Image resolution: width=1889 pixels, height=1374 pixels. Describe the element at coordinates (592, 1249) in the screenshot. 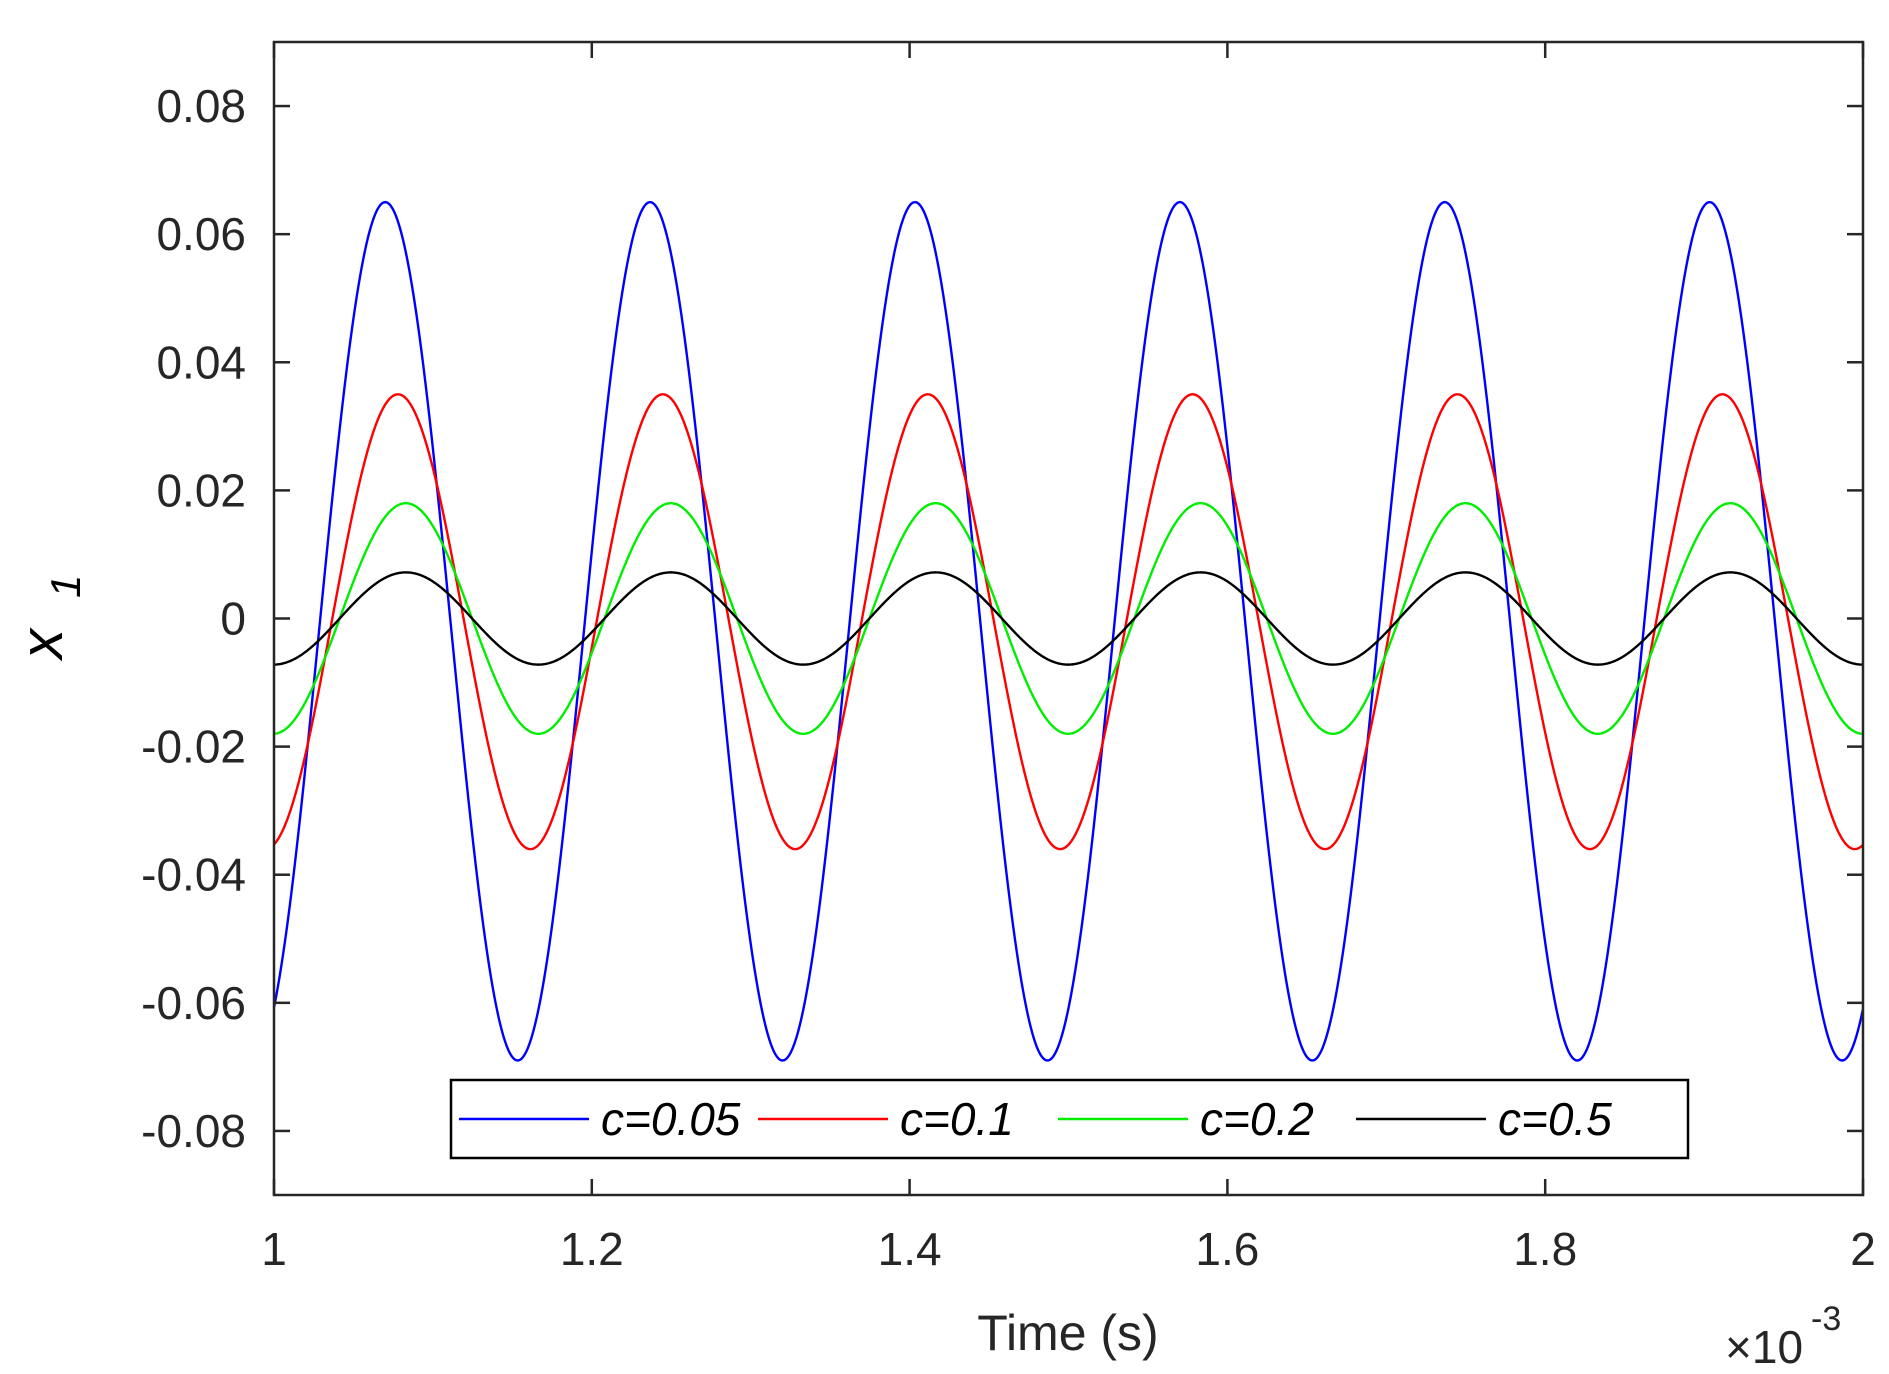

I see `x-tick-label-2: 1.2` at that location.